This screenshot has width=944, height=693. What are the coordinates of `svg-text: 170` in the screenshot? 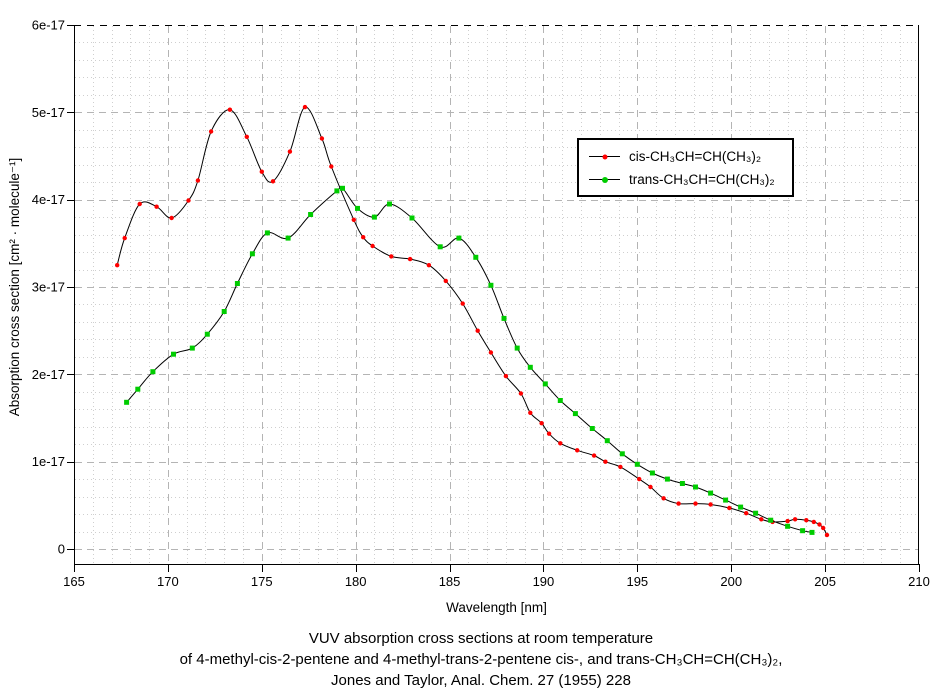 It's located at (168, 581).